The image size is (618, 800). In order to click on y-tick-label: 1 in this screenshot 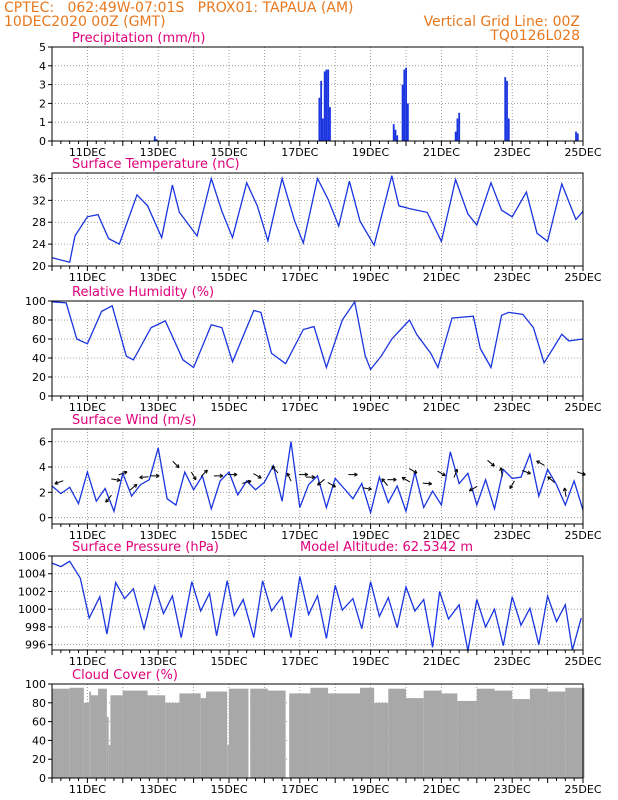, I will do `click(42, 122)`.